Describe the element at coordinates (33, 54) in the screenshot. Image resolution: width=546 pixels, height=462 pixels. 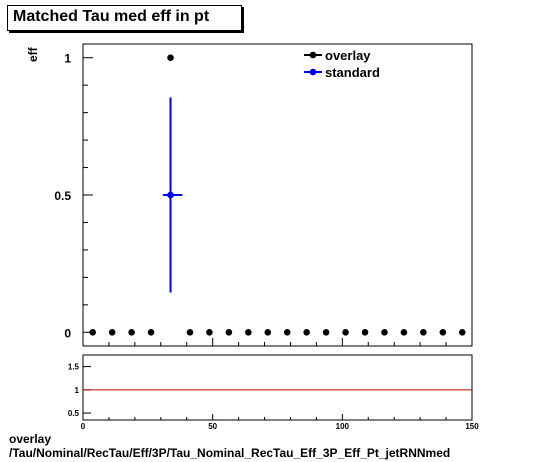
I see `y-axis-label: eff` at that location.